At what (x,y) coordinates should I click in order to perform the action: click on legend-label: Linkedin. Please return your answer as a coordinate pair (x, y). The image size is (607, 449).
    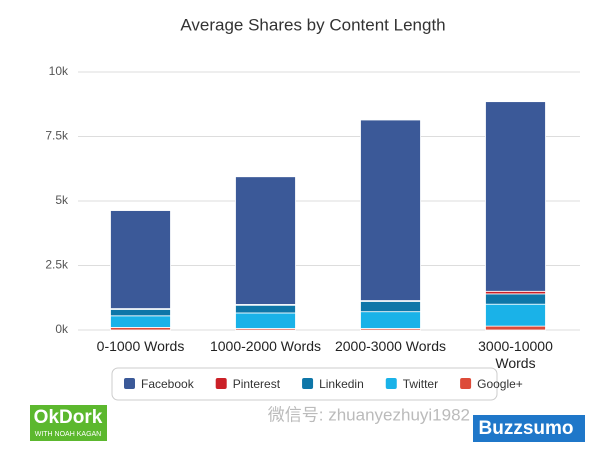
    Looking at the image, I should click on (341, 384).